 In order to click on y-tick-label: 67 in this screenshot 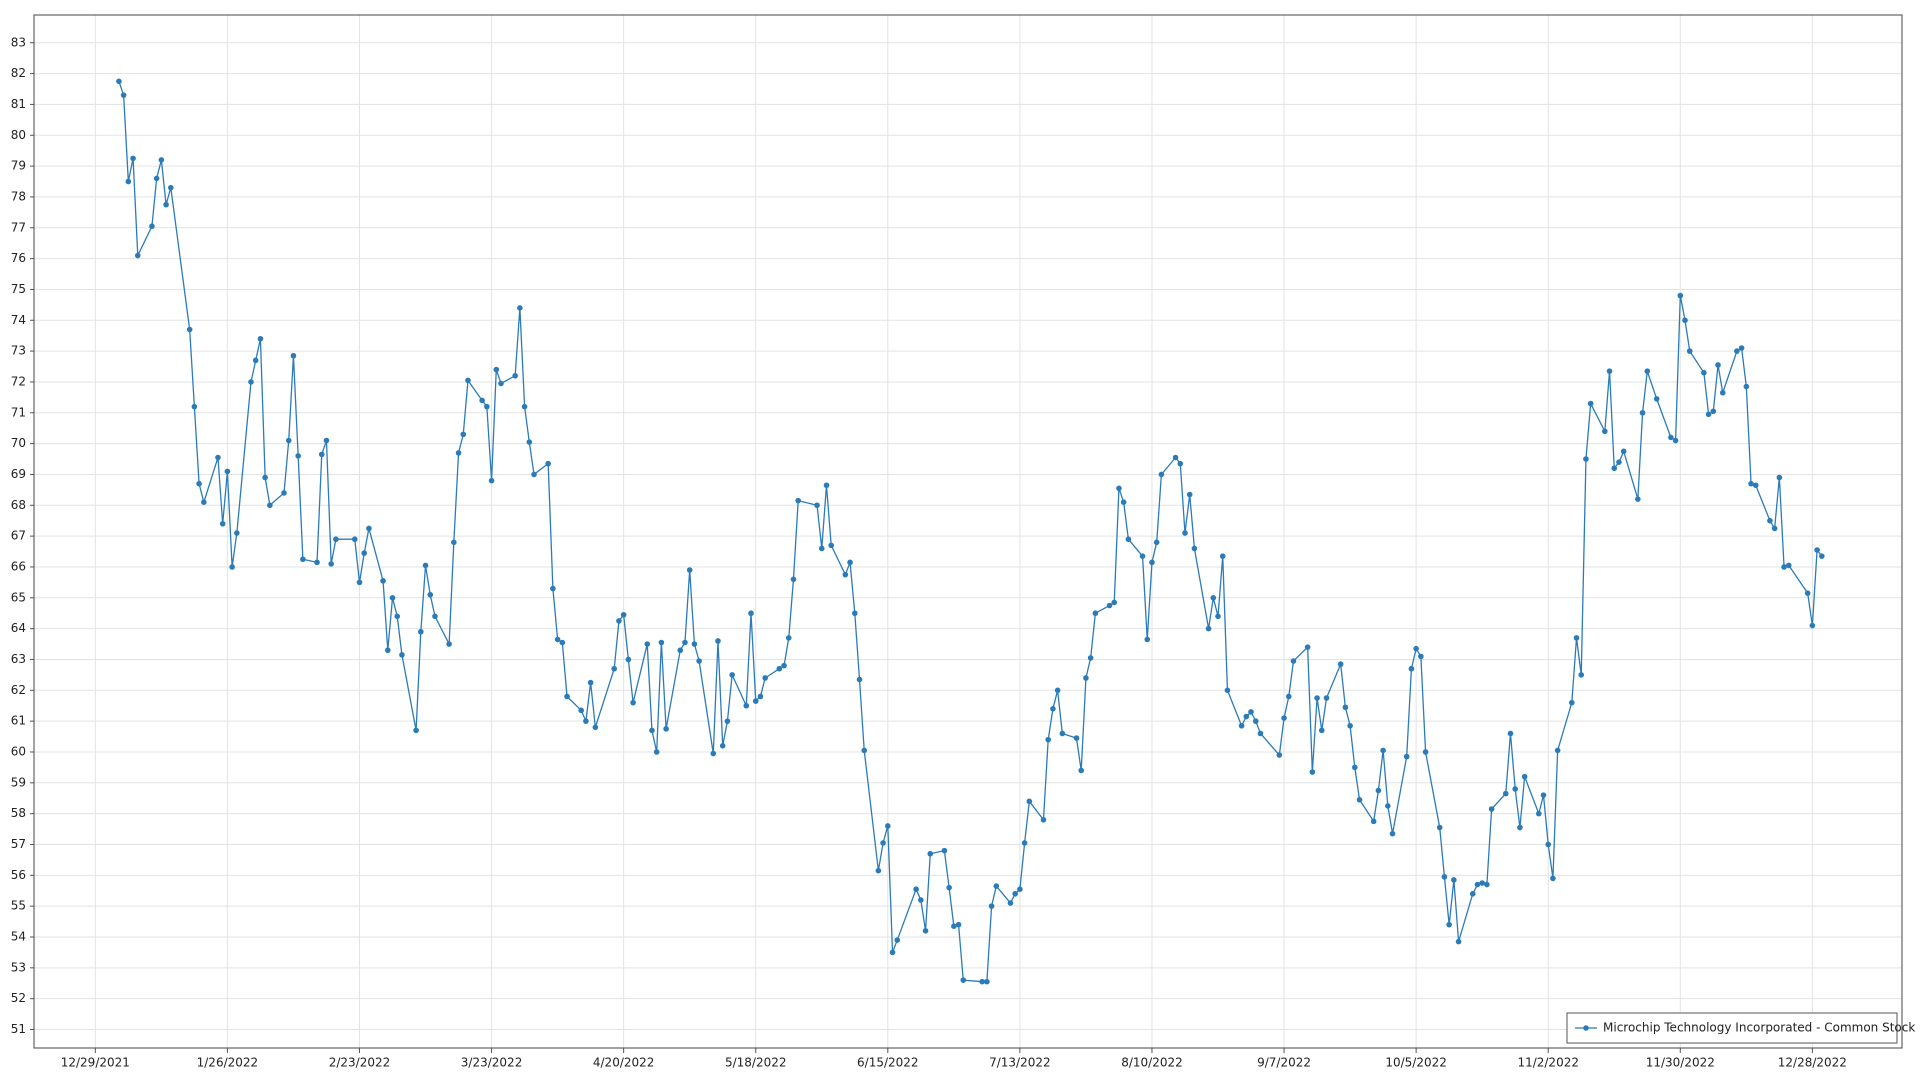, I will do `click(18, 536)`.